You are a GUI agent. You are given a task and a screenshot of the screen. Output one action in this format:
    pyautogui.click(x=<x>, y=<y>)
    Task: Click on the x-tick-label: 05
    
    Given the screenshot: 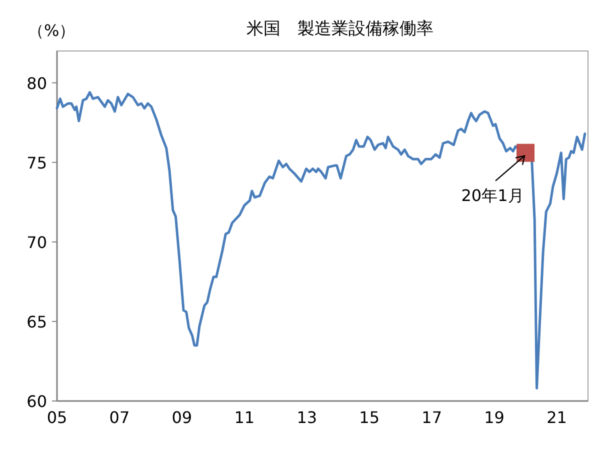 What is the action you would take?
    pyautogui.click(x=57, y=417)
    